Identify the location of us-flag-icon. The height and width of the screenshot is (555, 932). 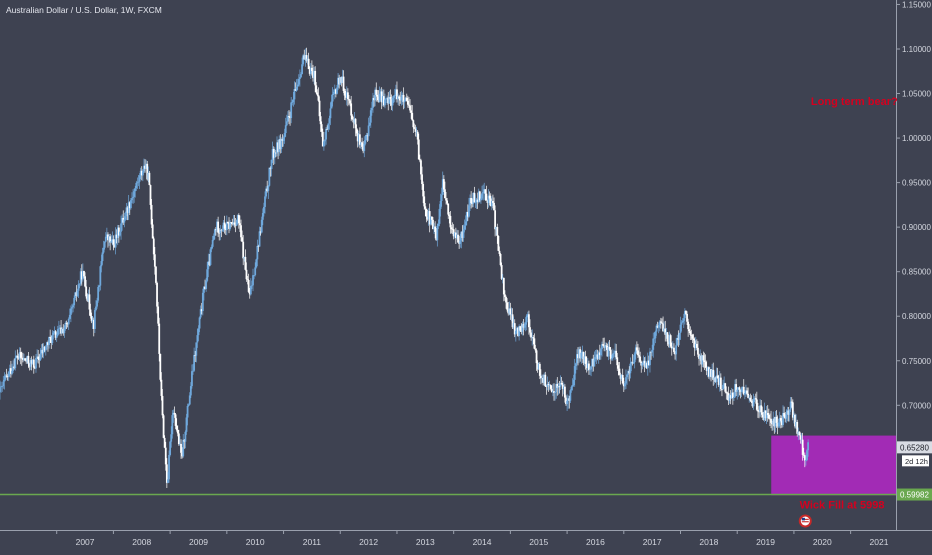
(805, 521).